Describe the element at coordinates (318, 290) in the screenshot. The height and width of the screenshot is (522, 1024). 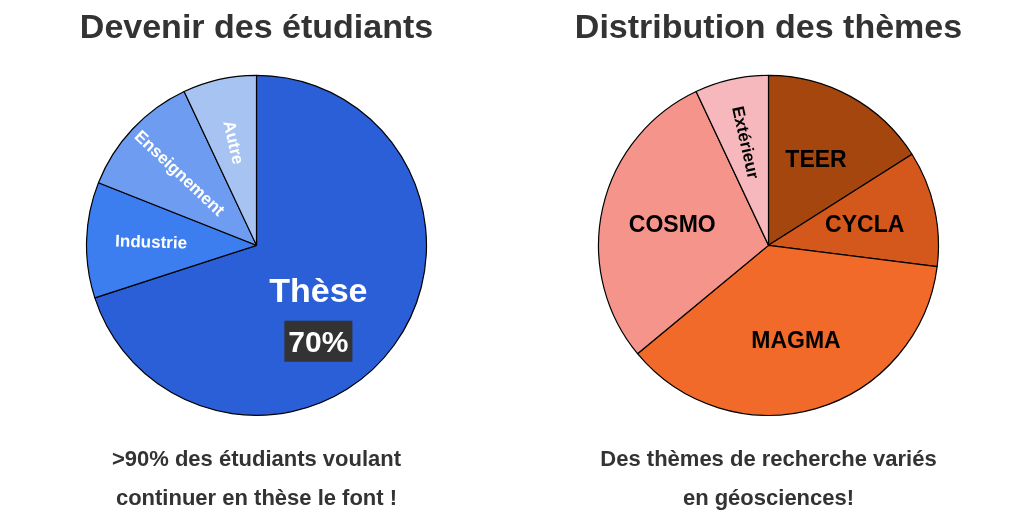
I see `slice-label: Thèse` at that location.